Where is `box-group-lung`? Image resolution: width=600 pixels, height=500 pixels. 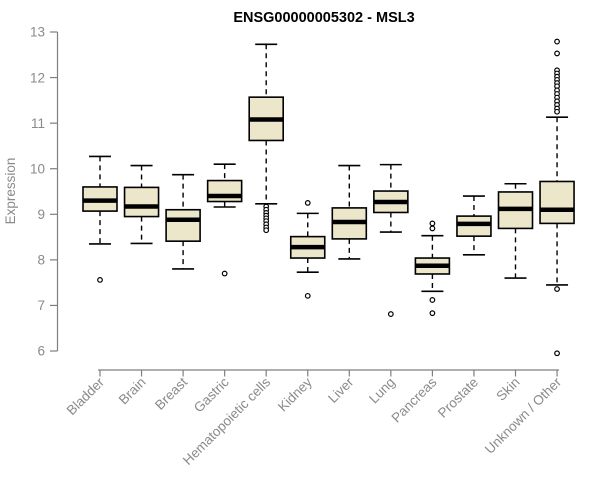
box-group-lung is located at coordinates (391, 240).